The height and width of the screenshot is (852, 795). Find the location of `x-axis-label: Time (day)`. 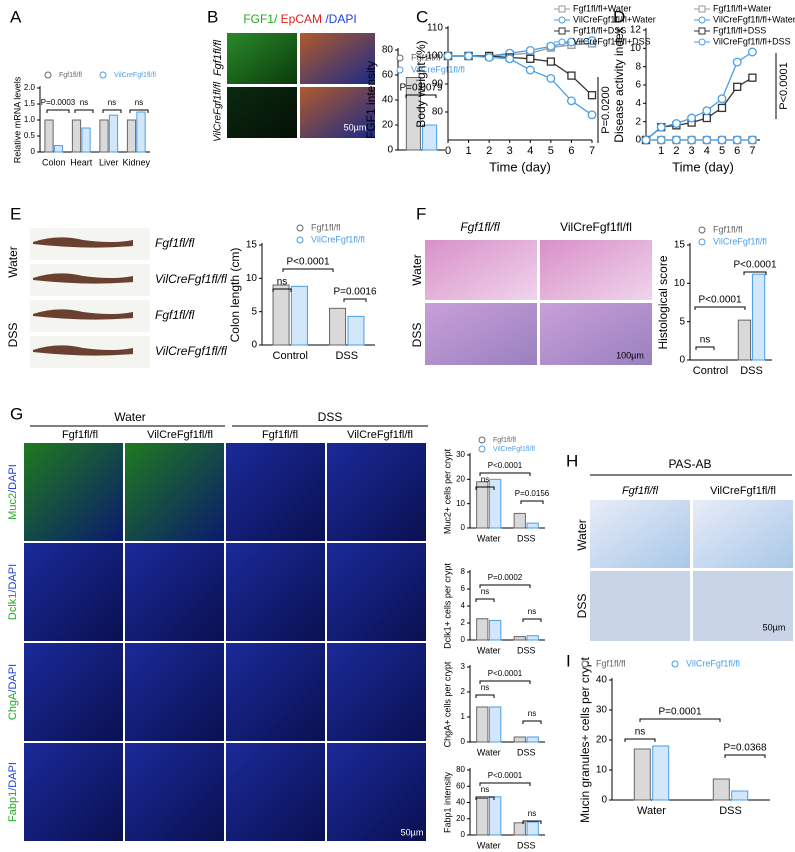

x-axis-label: Time (day) is located at coordinates (703, 166).